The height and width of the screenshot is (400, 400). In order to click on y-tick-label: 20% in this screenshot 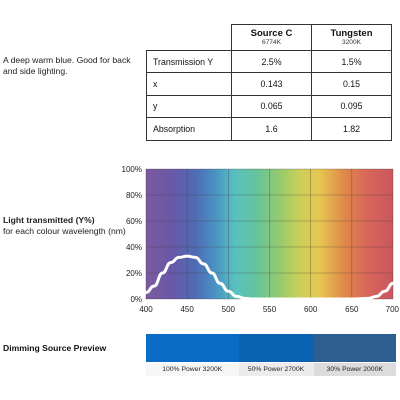, I will do `click(134, 273)`.